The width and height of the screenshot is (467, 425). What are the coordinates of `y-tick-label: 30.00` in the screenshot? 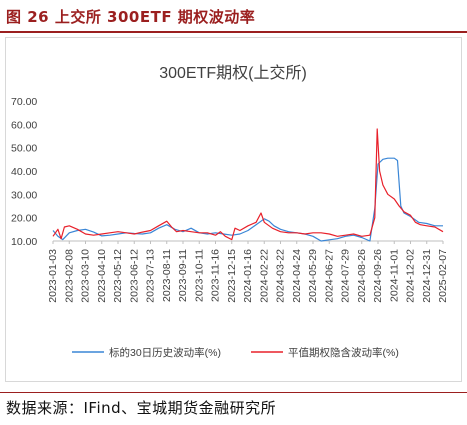 It's located at (24, 195).